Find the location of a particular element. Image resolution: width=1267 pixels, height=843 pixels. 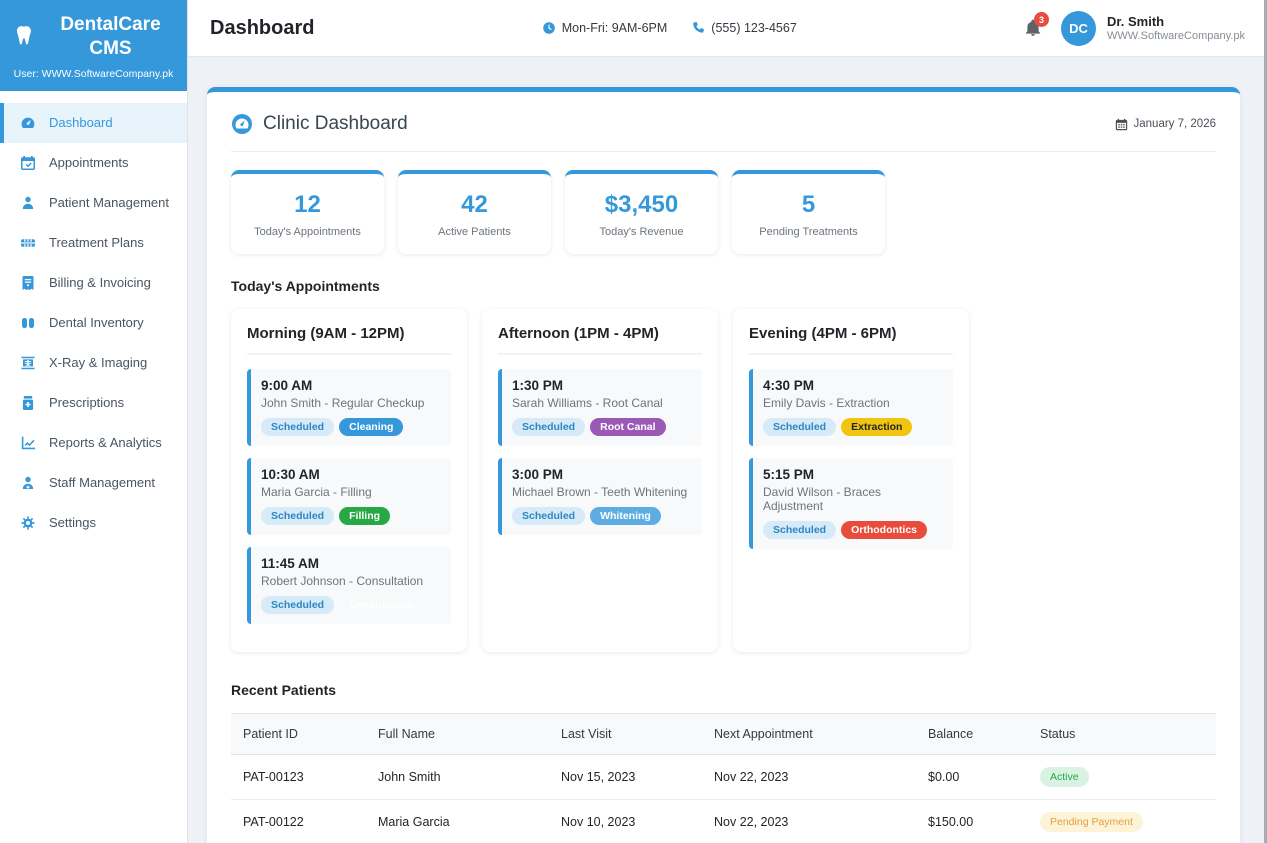

clinic-phone: (555) 123-4567 is located at coordinates (744, 28).